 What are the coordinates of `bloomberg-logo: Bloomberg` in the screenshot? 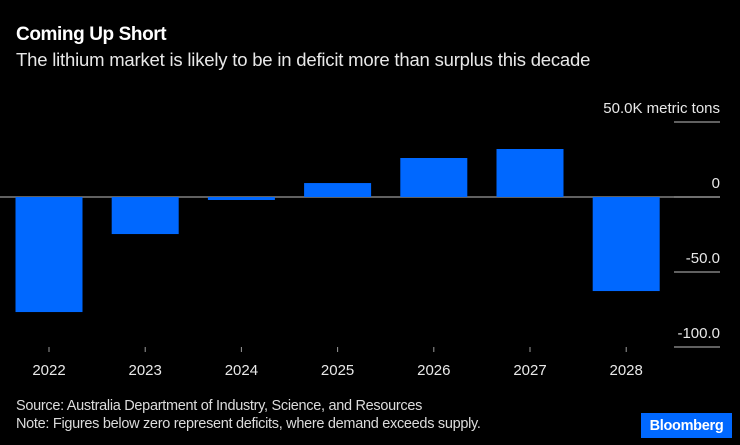 It's located at (686, 425).